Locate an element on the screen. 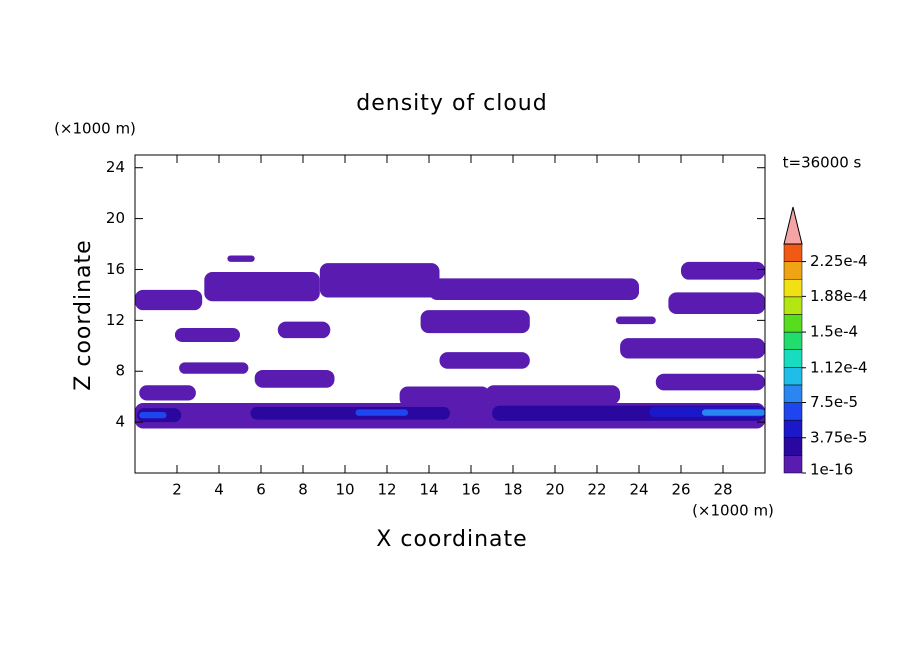 The height and width of the screenshot is (654, 904). colorbar-tick-label: 1.12e-4 is located at coordinates (839, 367).